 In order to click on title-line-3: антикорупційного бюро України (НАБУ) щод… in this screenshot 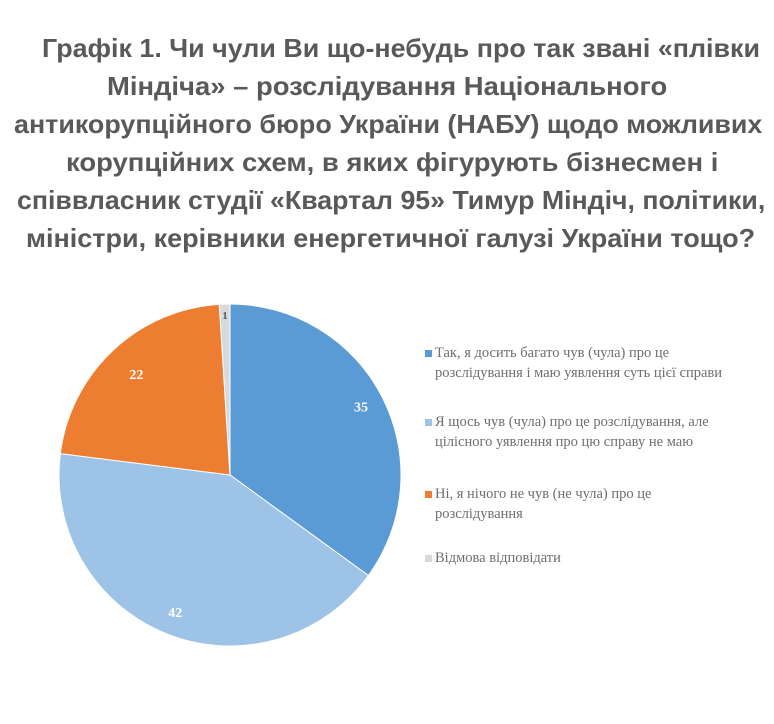, I will do `click(388, 124)`.